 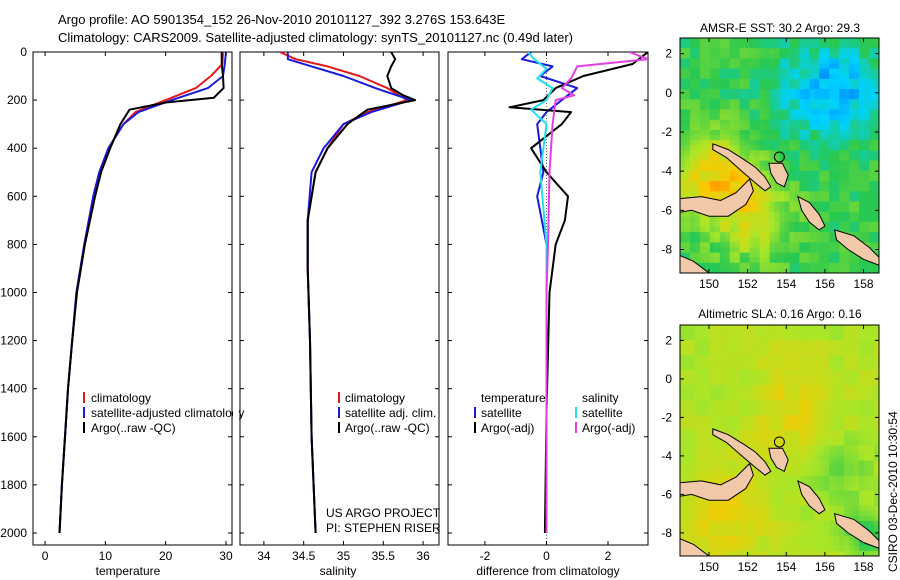 I want to click on sst-map-frame, so click(x=779, y=155).